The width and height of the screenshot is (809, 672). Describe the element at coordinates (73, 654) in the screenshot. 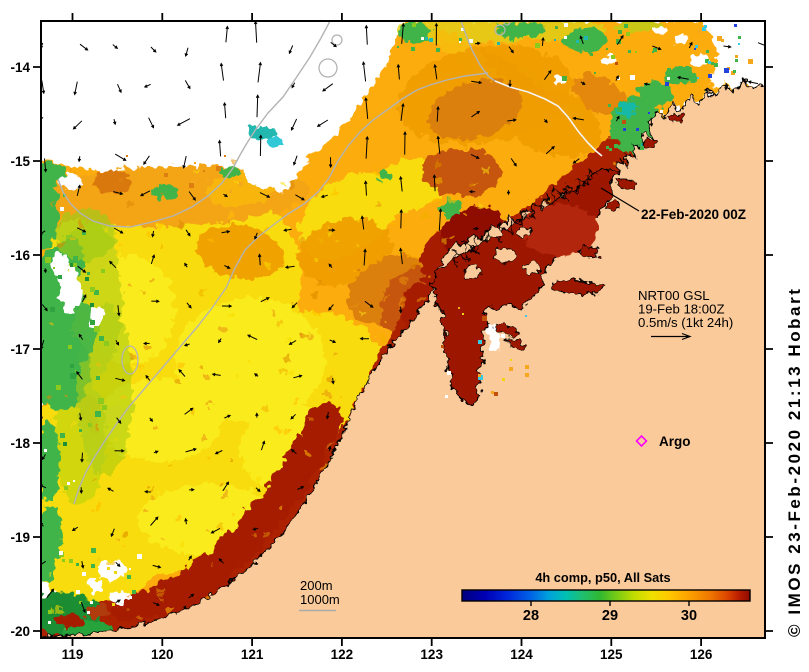

I see `svg-text: 119` at that location.